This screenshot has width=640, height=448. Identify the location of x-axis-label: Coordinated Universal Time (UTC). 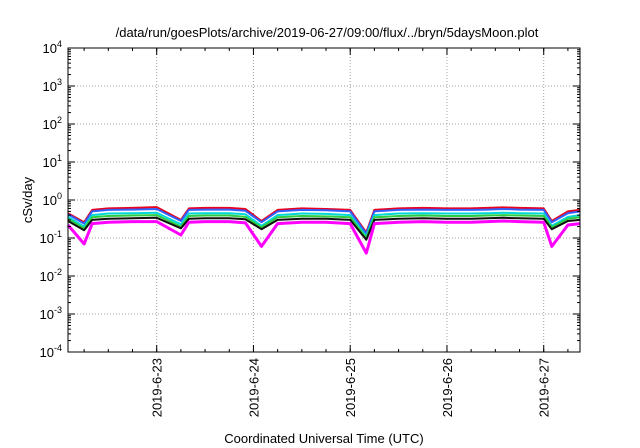
(323, 438).